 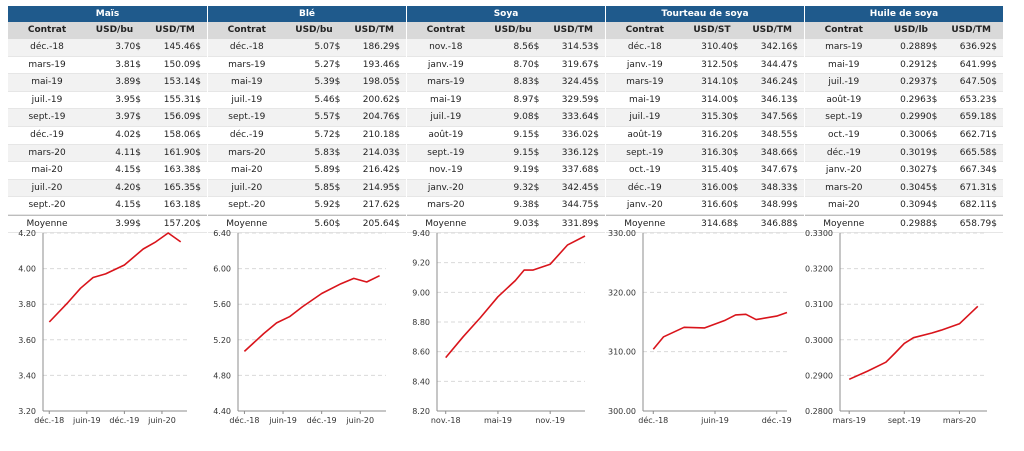 What do you see at coordinates (182, 170) in the screenshot?
I see `table-cell: 163.38$` at bounding box center [182, 170].